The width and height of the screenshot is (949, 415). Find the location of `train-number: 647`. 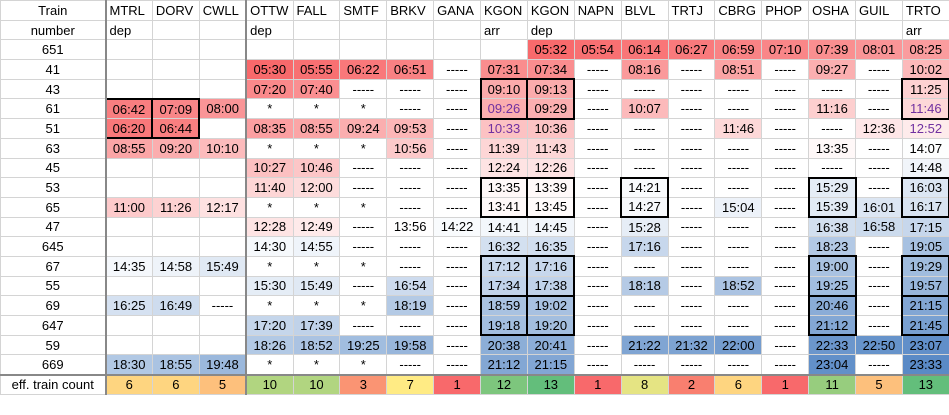

train-number: 647 is located at coordinates (53, 325).